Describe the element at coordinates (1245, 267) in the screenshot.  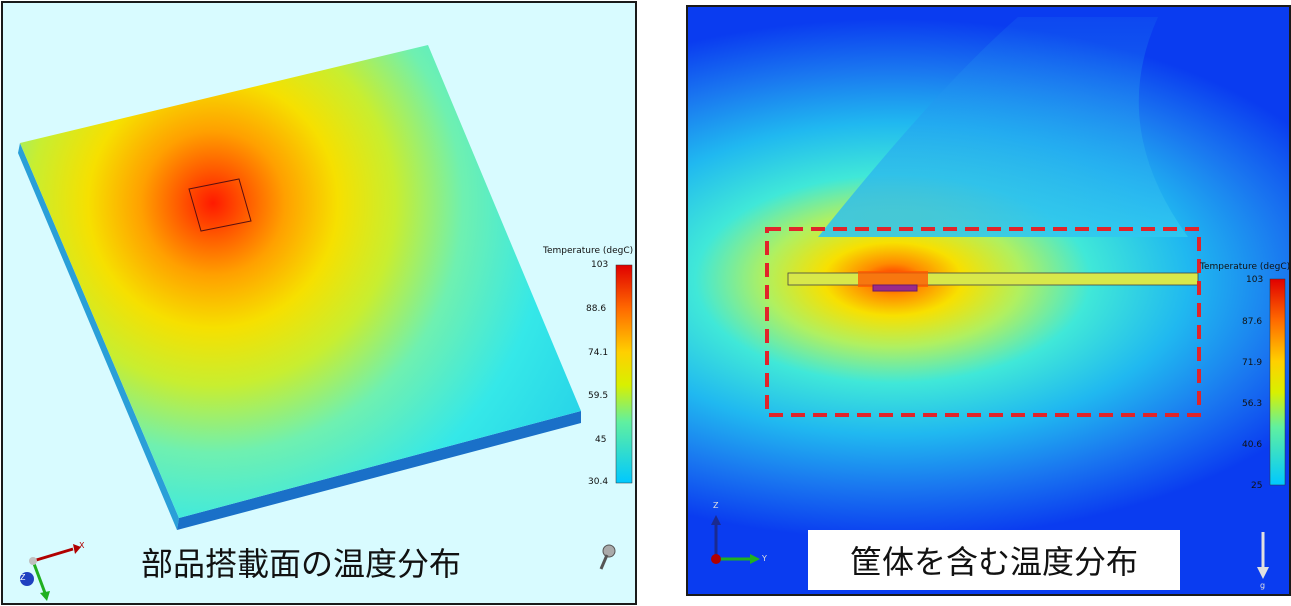
I see `right-legend-title: Temperature (degC)` at that location.